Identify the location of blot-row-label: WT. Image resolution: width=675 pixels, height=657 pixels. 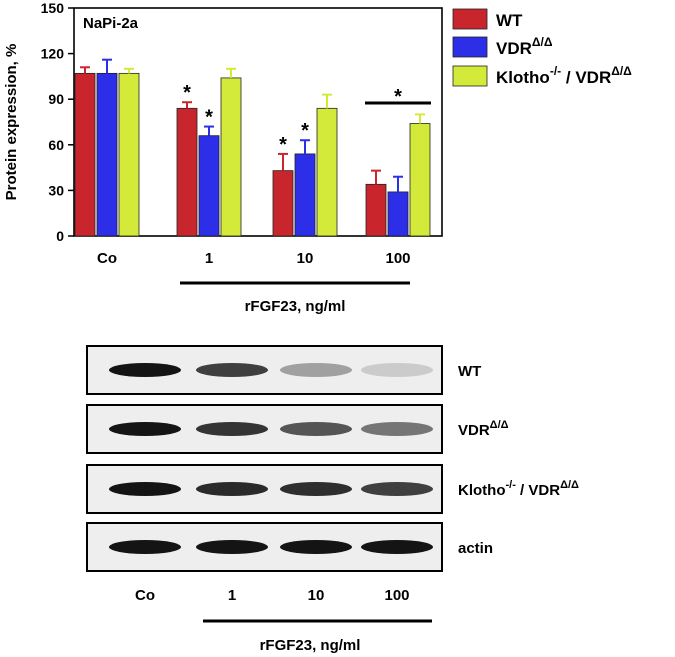
(469, 371).